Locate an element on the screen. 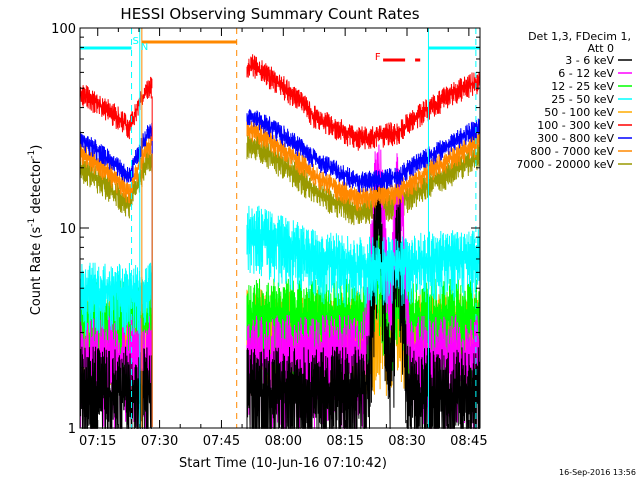 The height and width of the screenshot is (480, 640). x-tick-label-1: 07:30 is located at coordinates (159, 441).